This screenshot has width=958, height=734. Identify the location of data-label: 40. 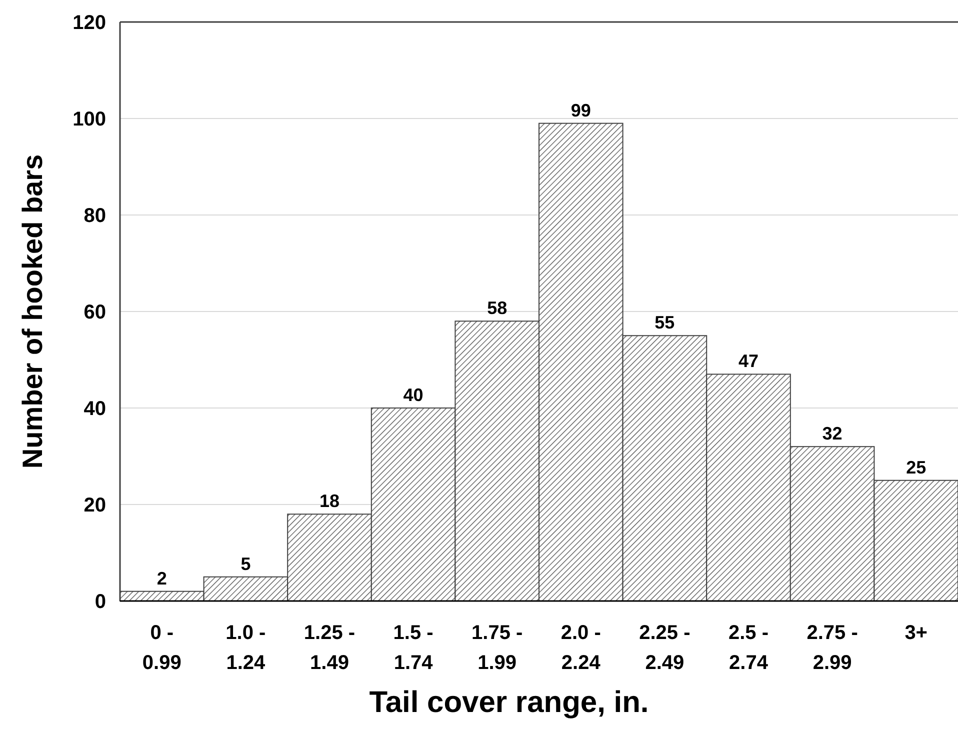
(413, 395).